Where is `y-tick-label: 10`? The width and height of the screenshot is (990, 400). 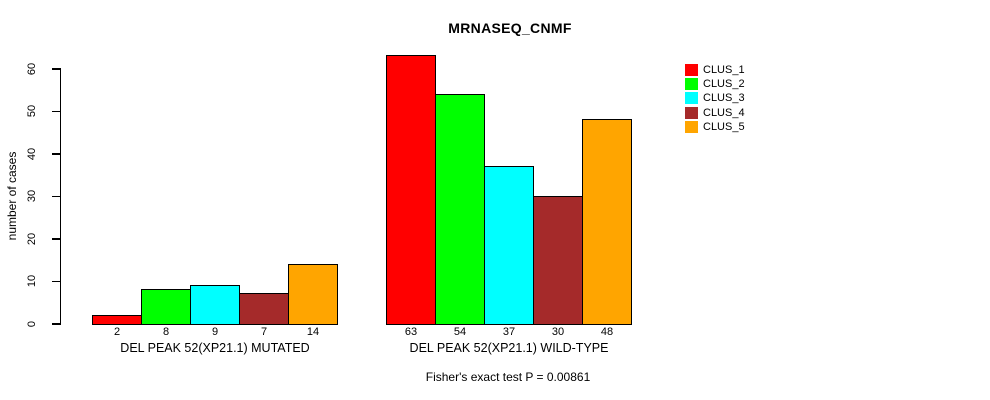
y-tick-label: 10 is located at coordinates (32, 281).